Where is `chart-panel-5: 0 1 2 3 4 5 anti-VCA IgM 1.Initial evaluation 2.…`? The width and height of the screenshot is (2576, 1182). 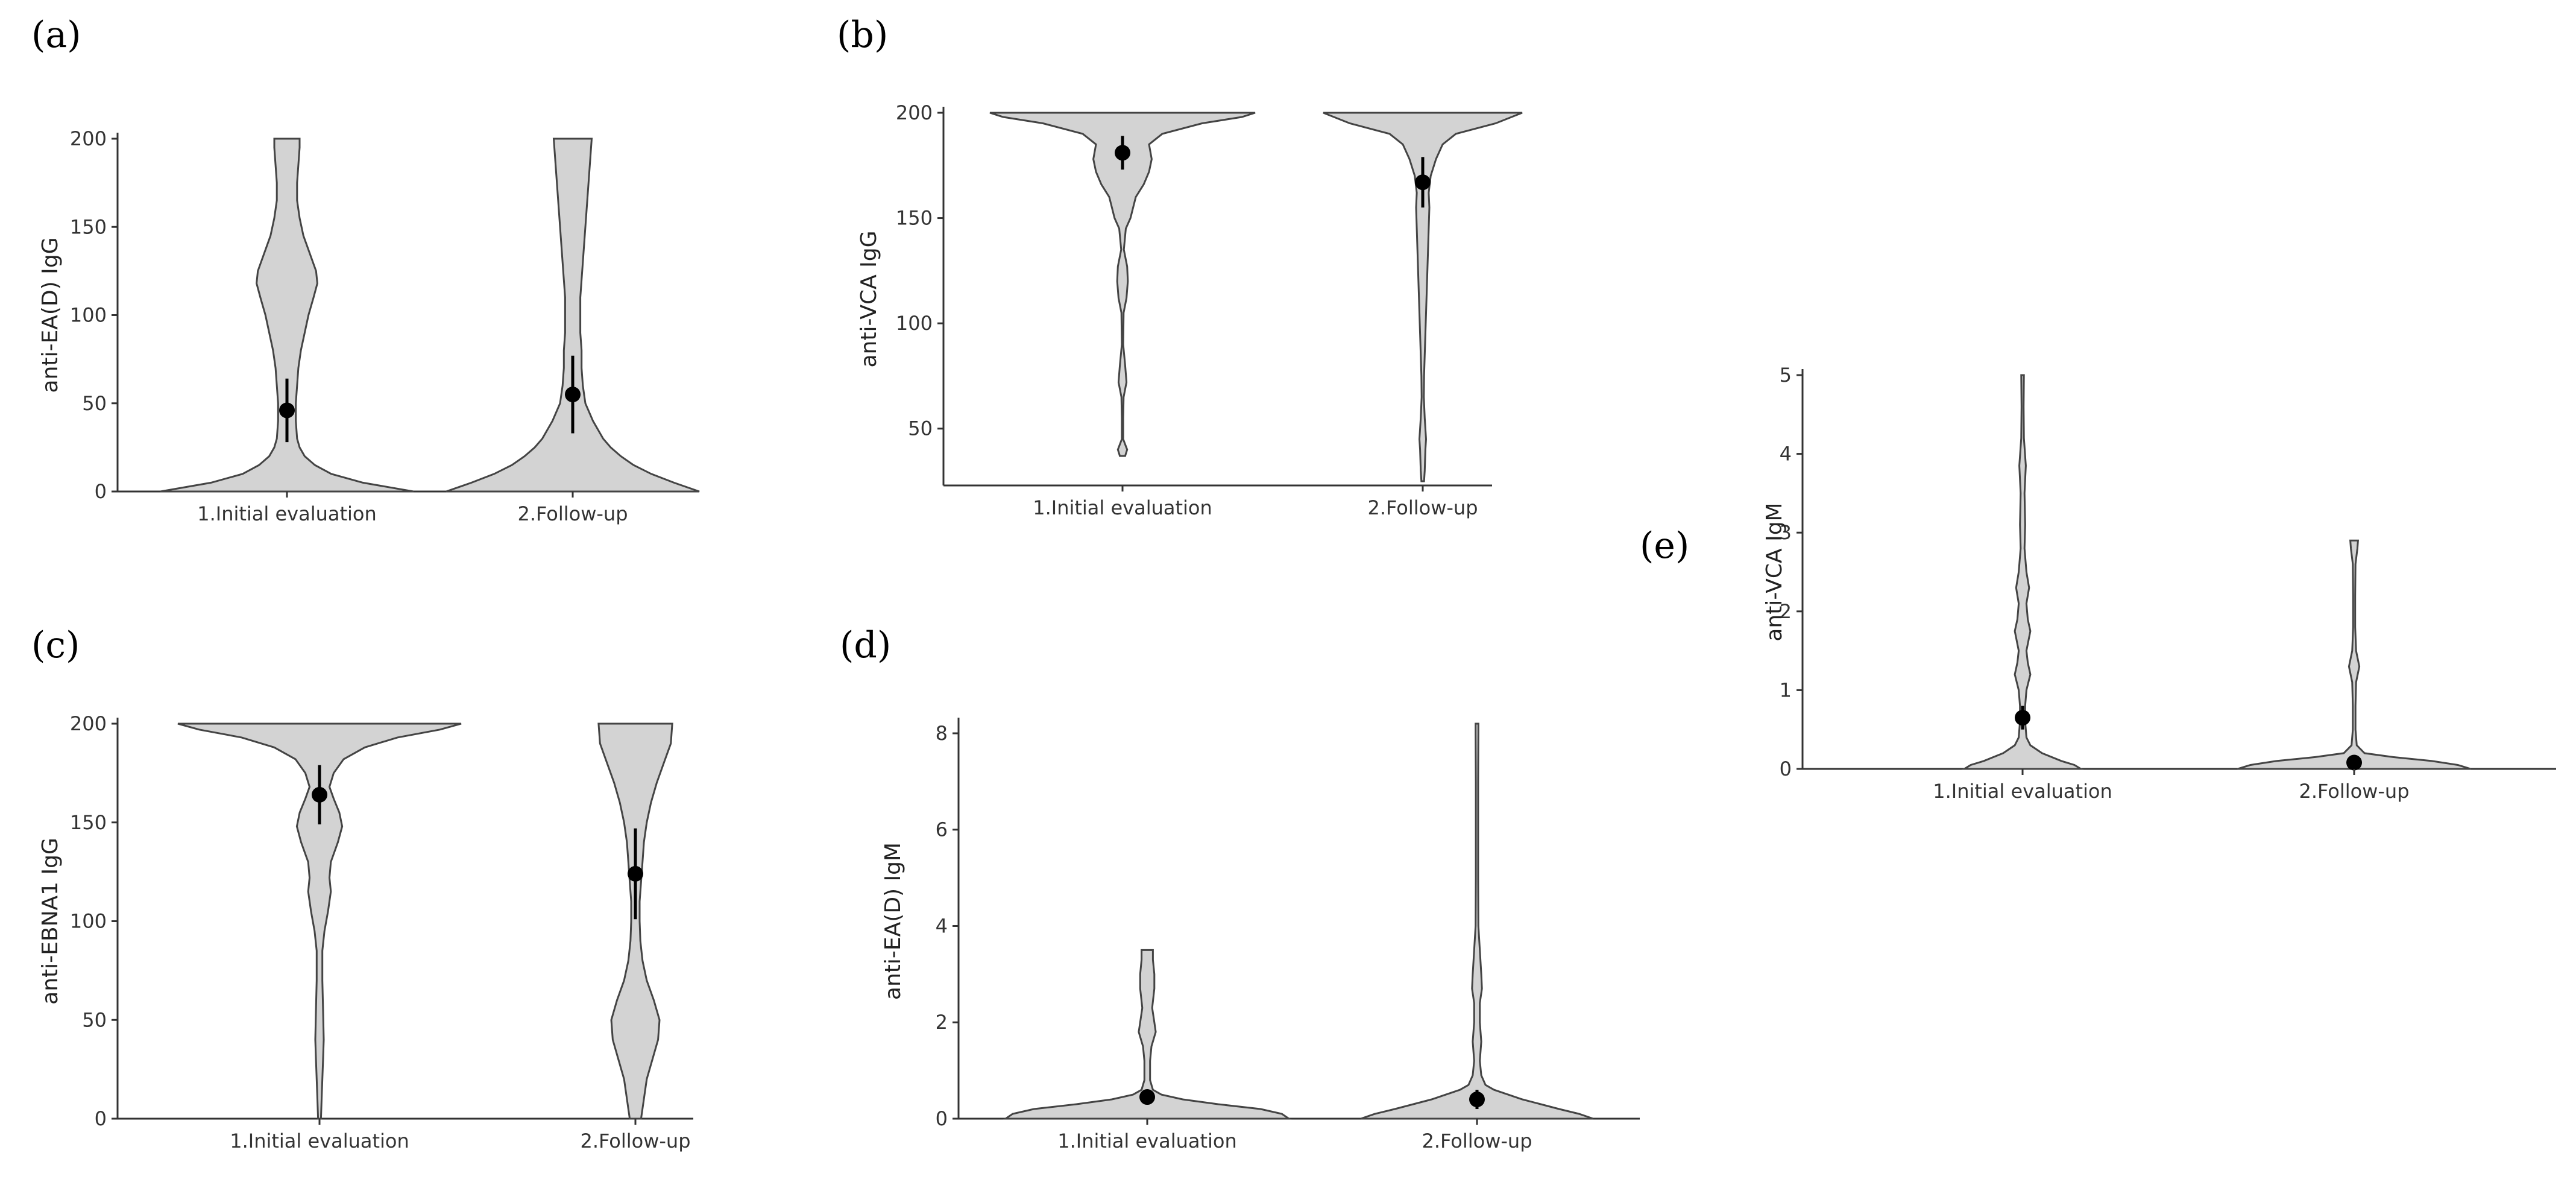
chart-panel-5: 0 1 2 3 4 5 anti-VCA IgM 1.Initial evaluation 2.… is located at coordinates (2159, 583).